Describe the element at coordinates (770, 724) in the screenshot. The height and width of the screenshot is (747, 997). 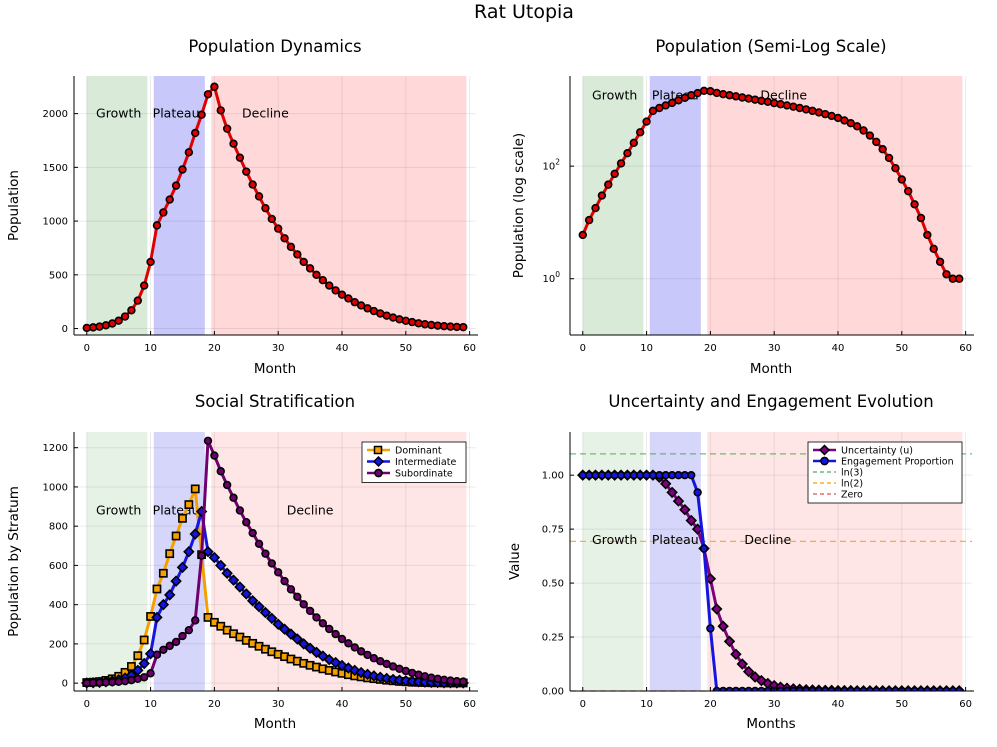
I see `x-axis-label: Months` at that location.